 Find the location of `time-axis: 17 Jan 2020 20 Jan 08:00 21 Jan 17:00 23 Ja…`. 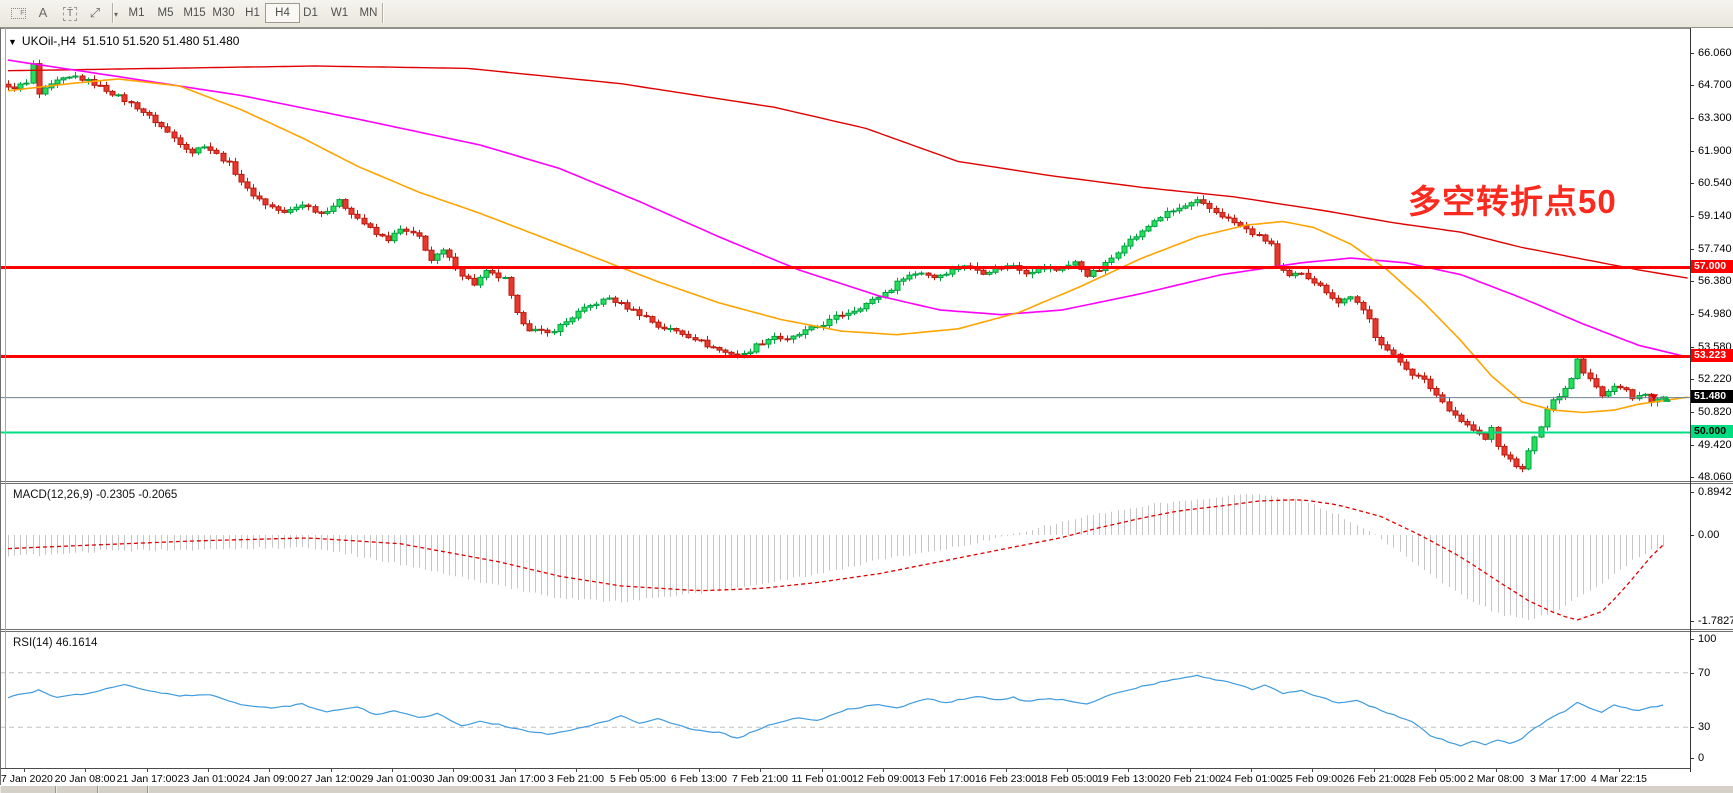

time-axis: 17 Jan 2020 20 Jan 08:00 21 Jan 17:00 23 Ja… is located at coordinates (845, 777).